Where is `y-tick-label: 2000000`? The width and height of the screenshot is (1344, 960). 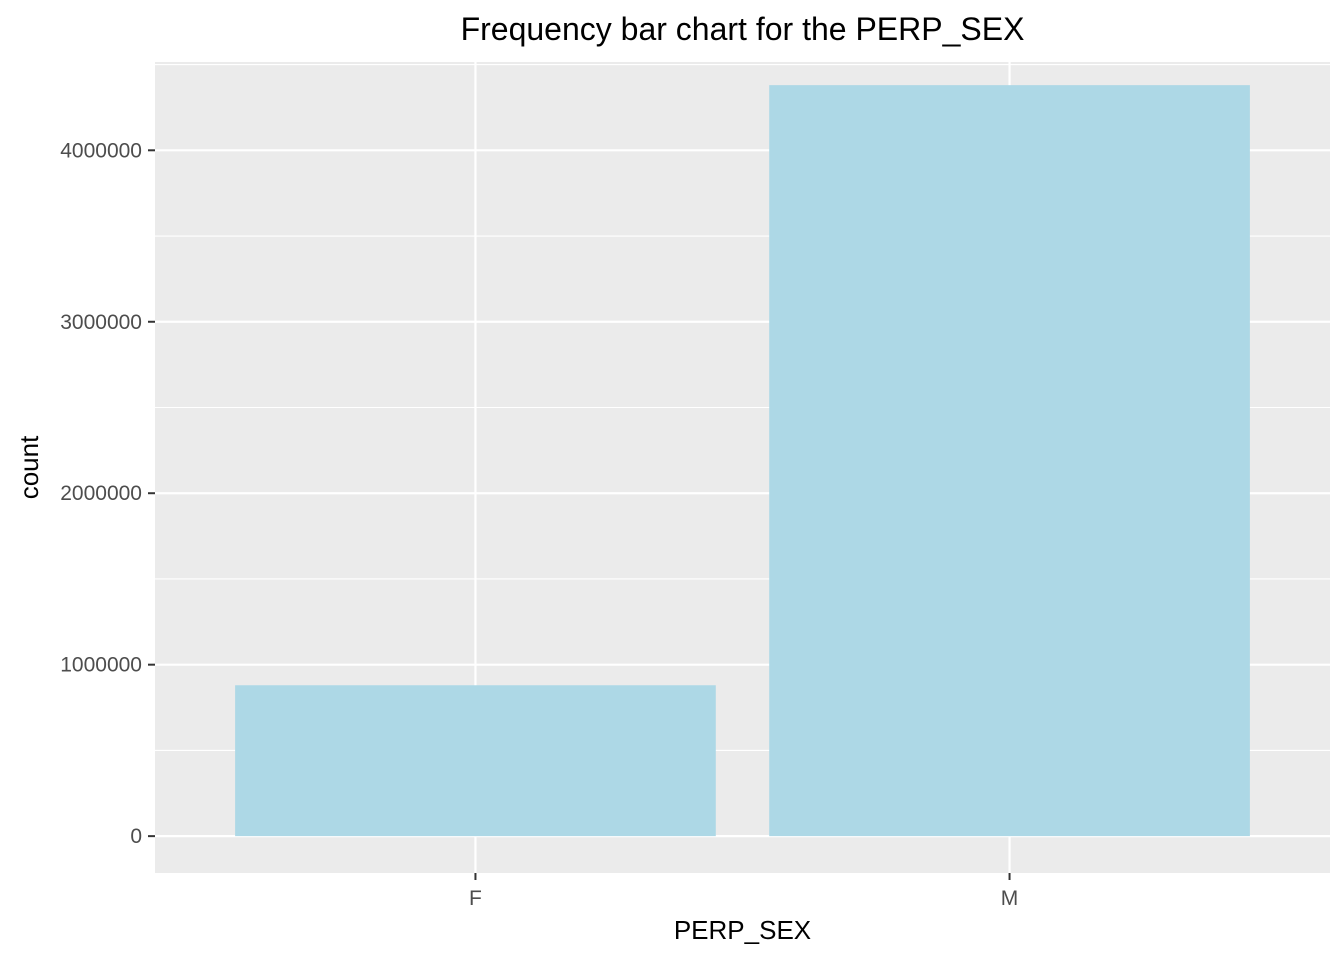 y-tick-label: 2000000 is located at coordinates (101, 493).